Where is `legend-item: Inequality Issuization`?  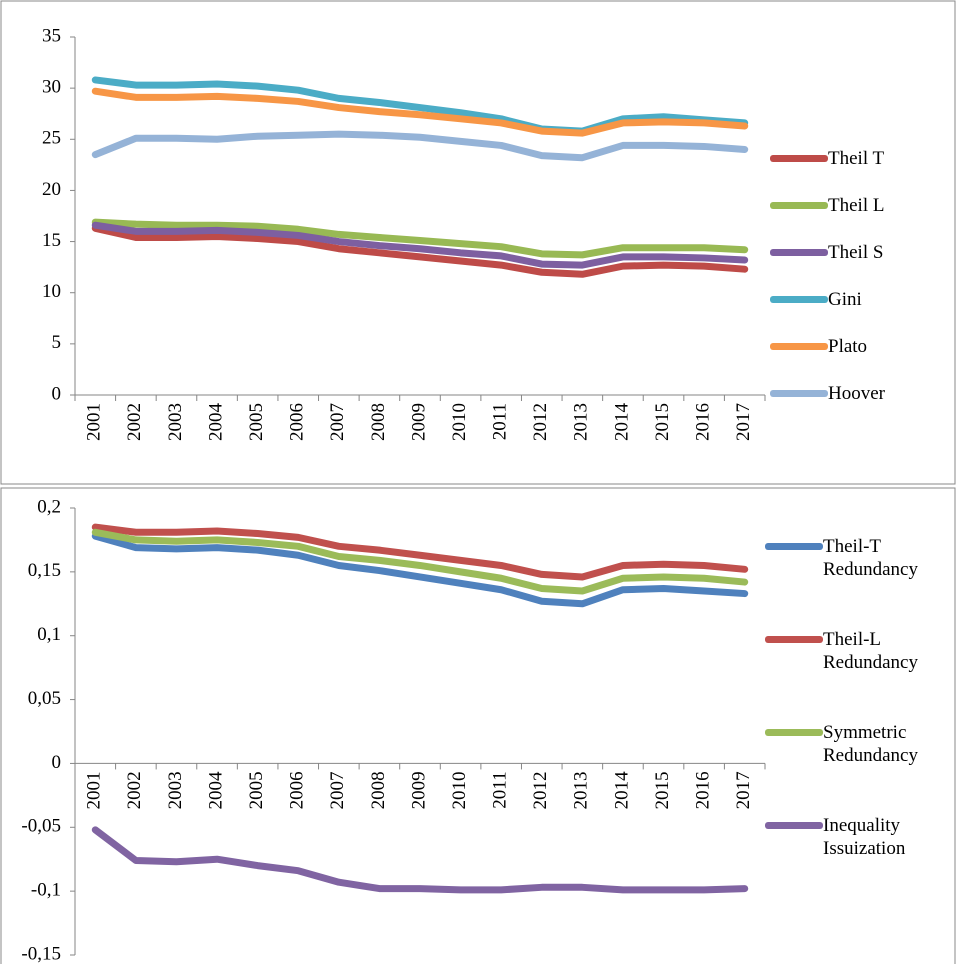
legend-item: Inequality Issuization is located at coordinates (855, 837).